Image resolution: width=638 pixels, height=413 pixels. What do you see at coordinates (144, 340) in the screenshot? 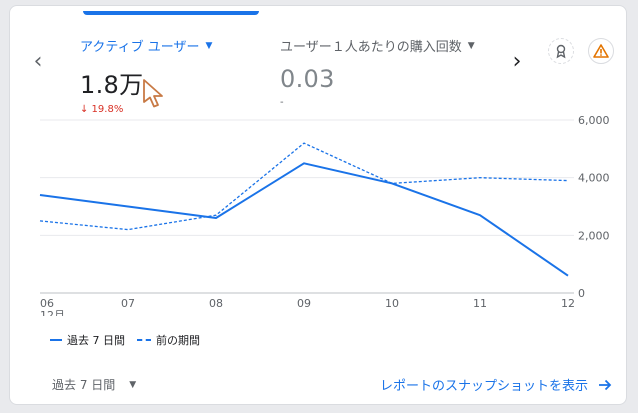
I see `legend-swatch-dashed` at bounding box center [144, 340].